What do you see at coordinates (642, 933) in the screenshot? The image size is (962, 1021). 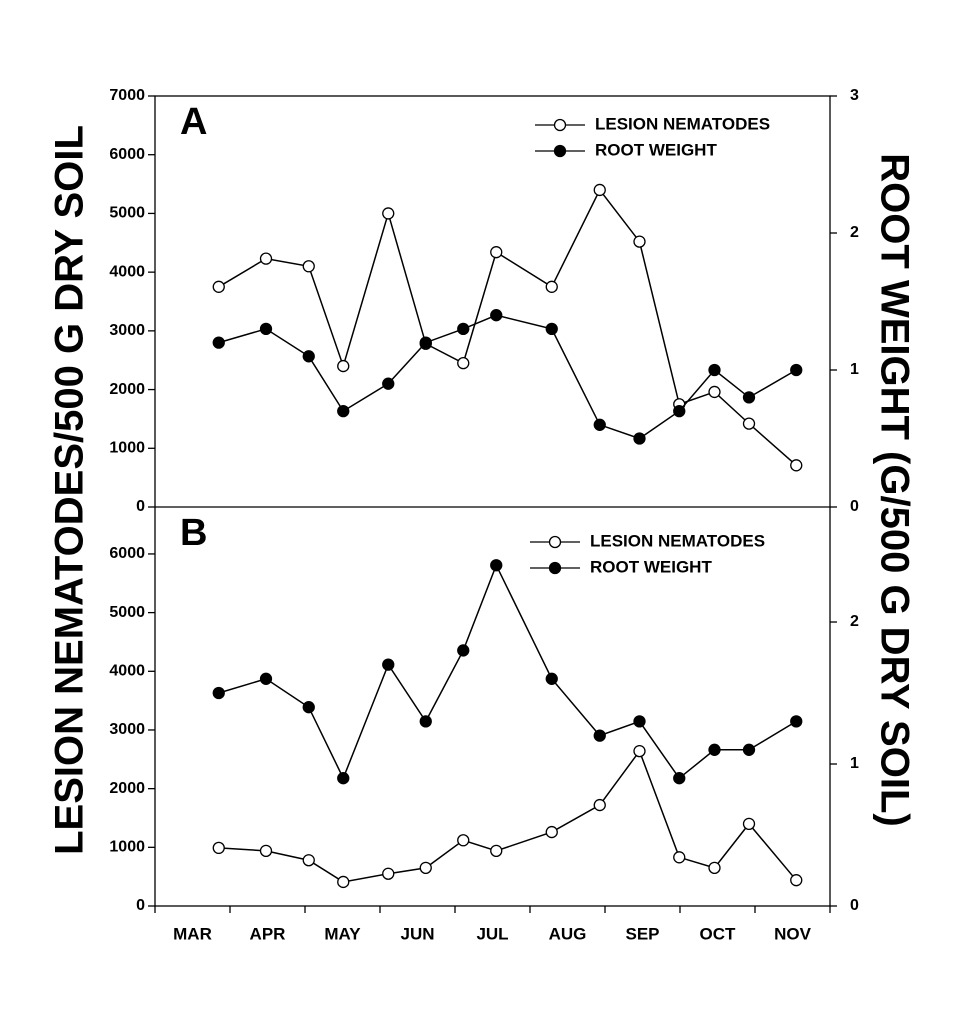 I see `x-tick-label: SEP` at bounding box center [642, 933].